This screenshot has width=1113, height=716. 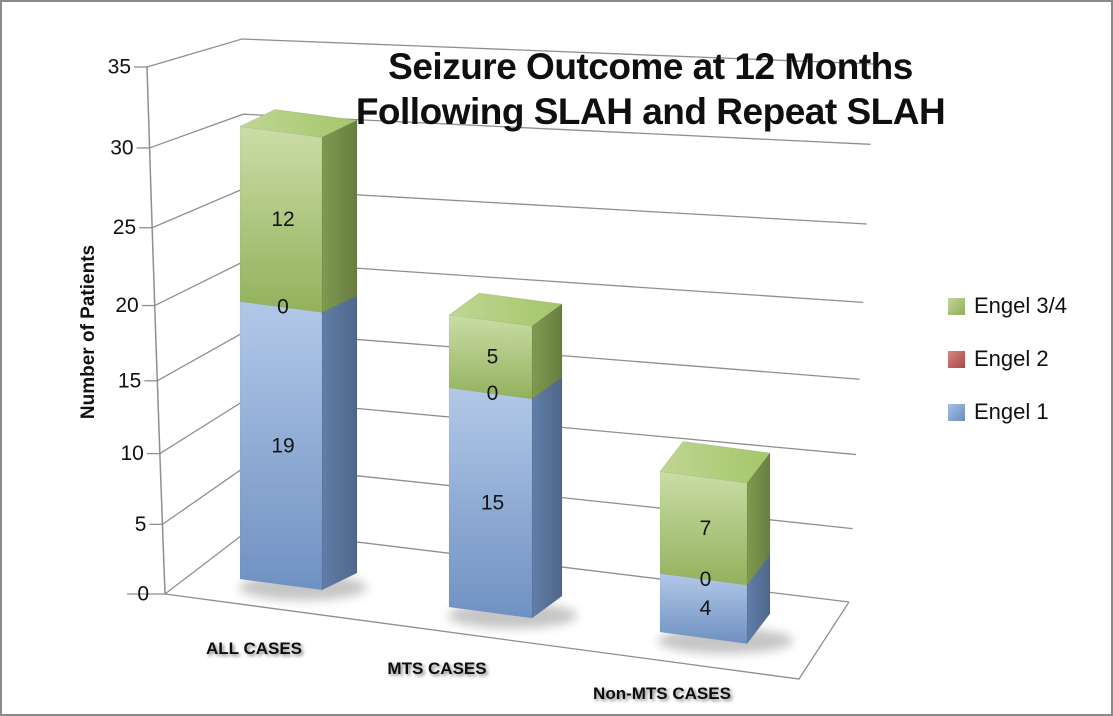 What do you see at coordinates (282, 445) in the screenshot?
I see `segment-value-label-engel-1: 19` at bounding box center [282, 445].